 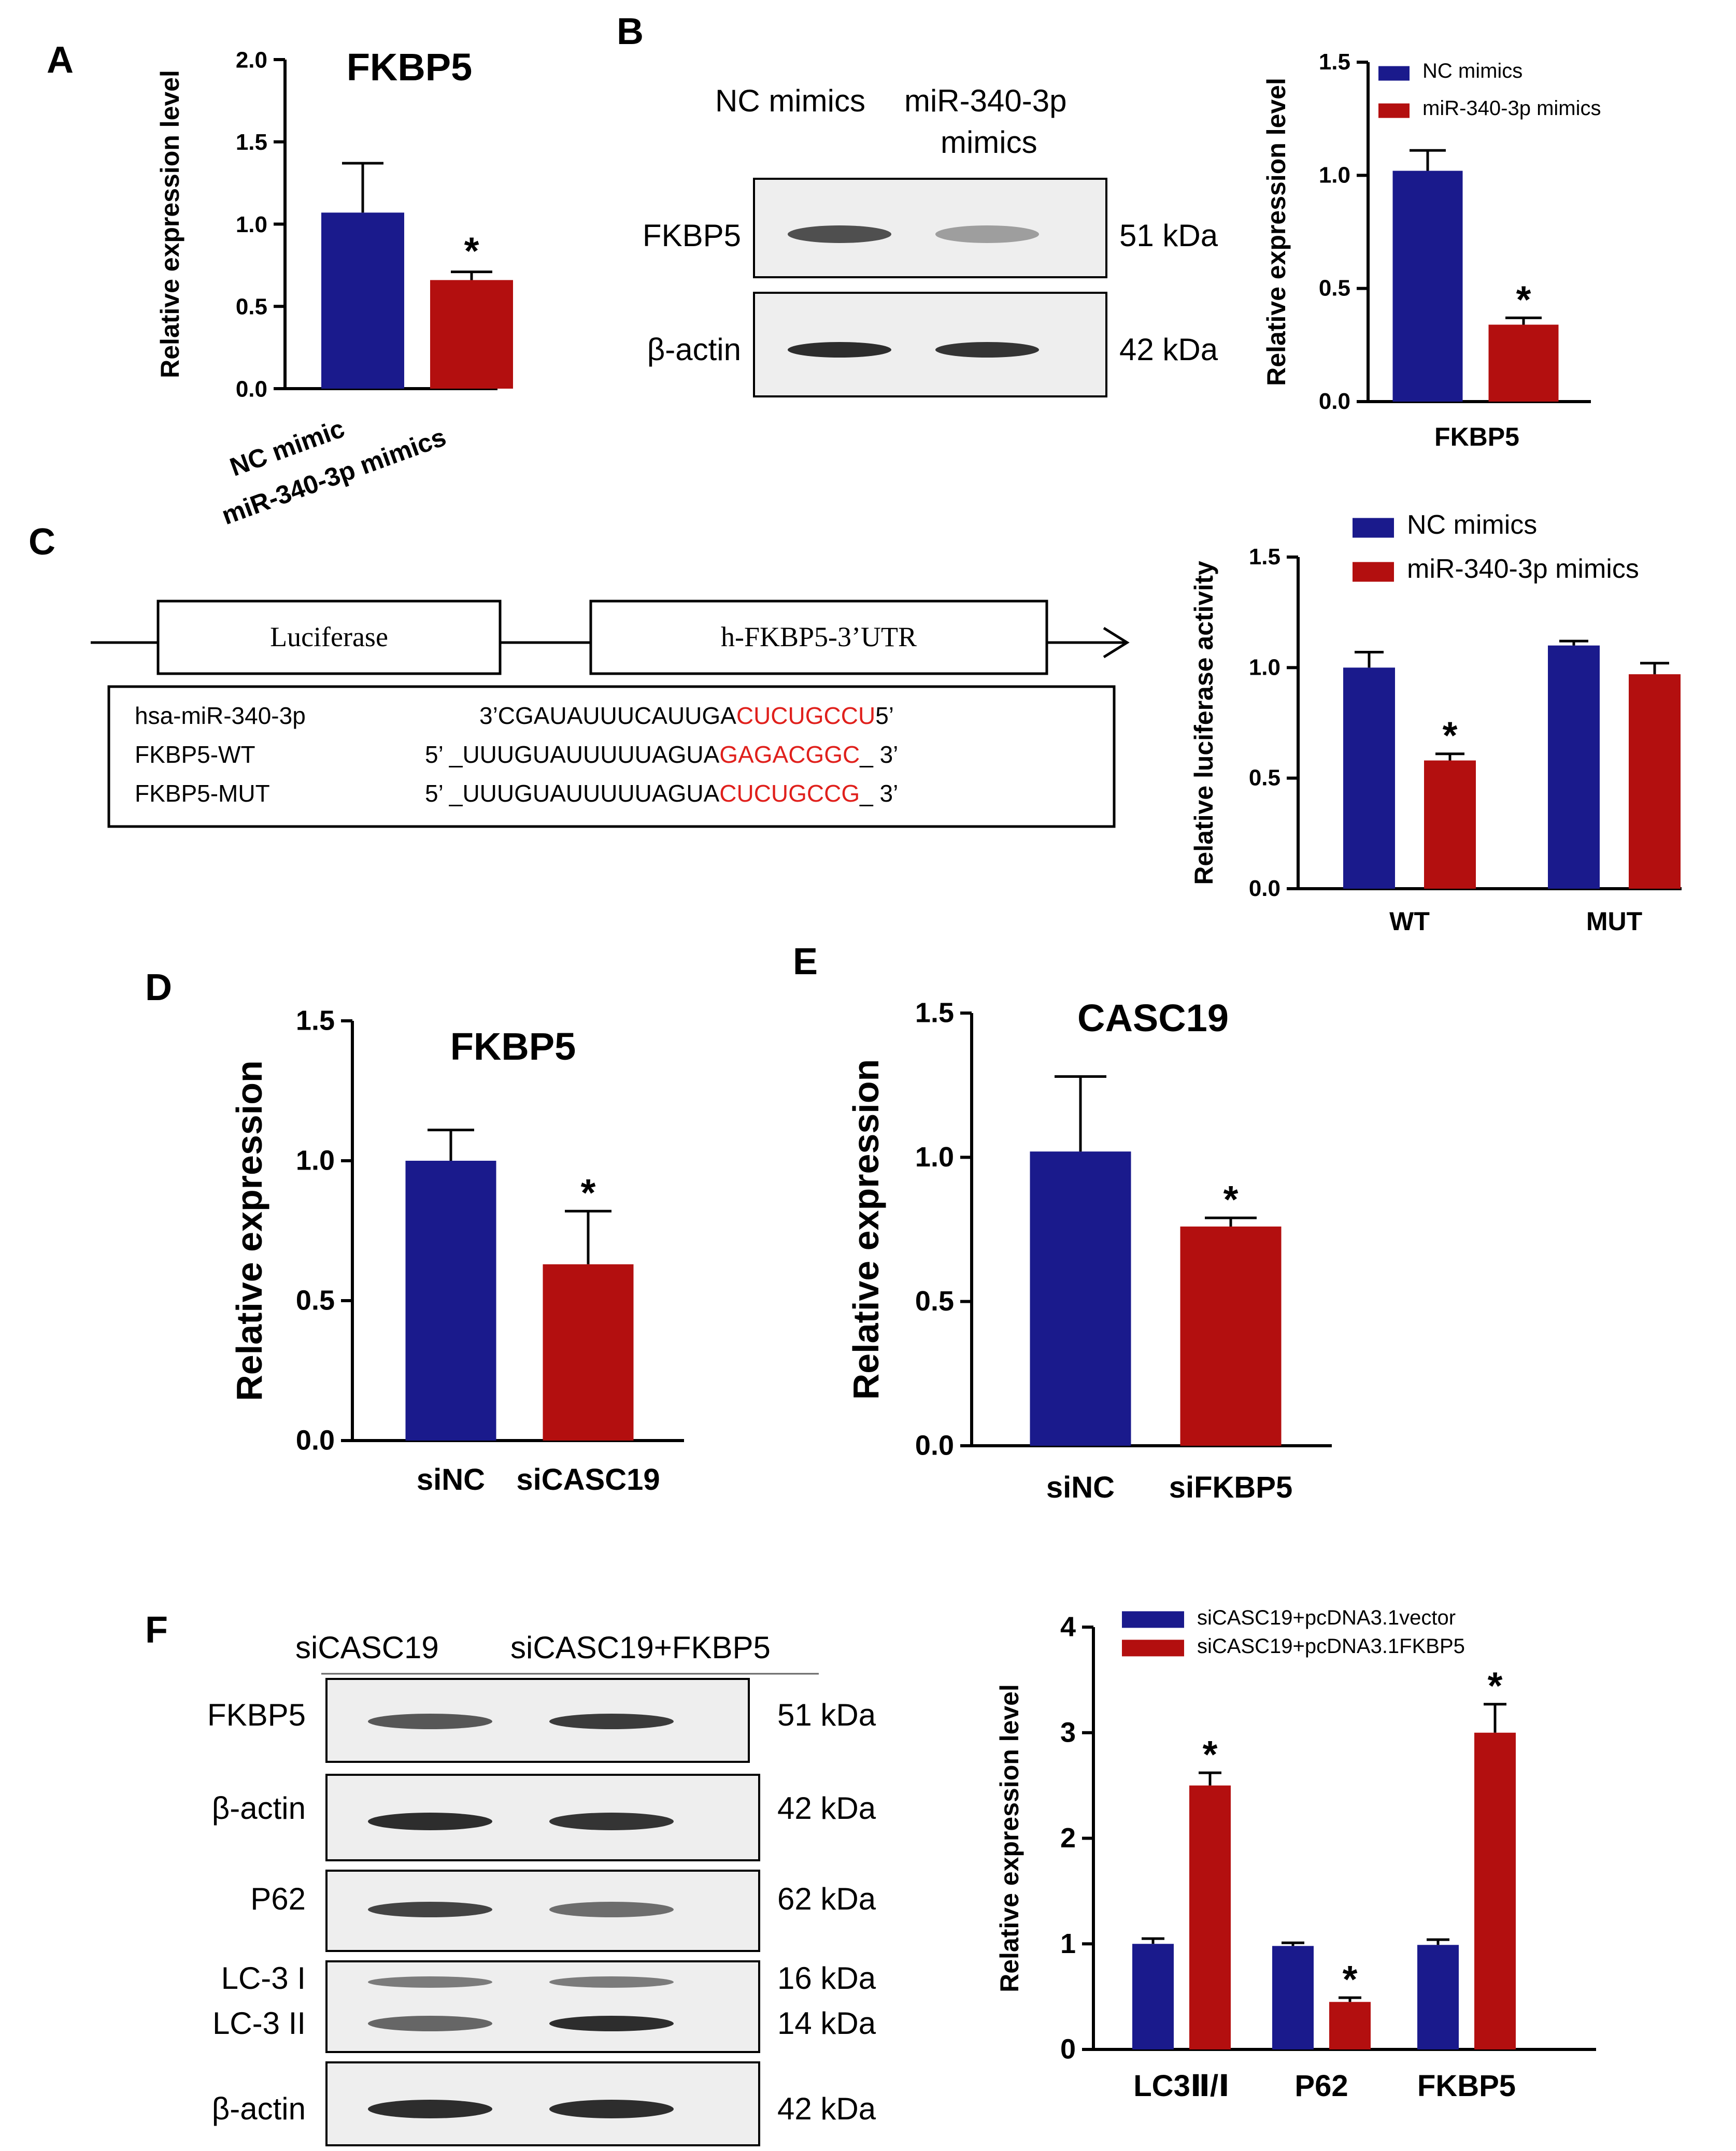 What do you see at coordinates (60, 60) in the screenshot?
I see `panel-letter-a: A` at bounding box center [60, 60].